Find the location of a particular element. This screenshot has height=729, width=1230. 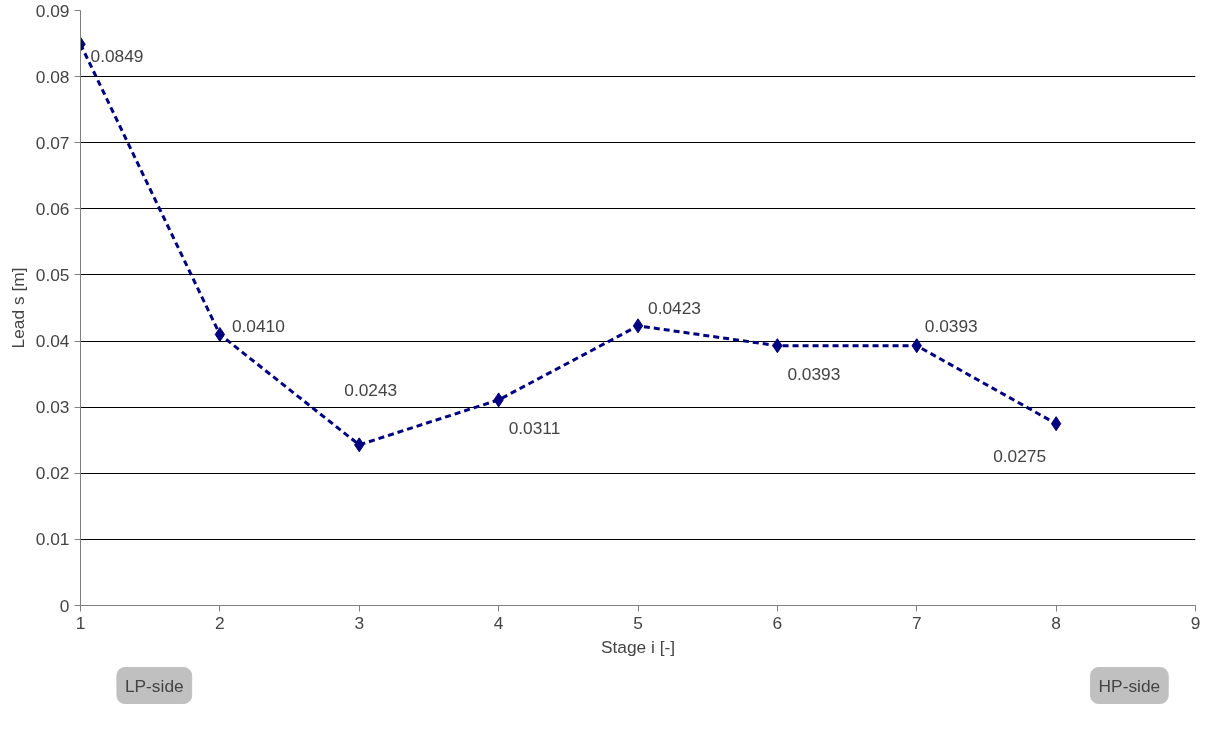

y-tick-label: 0.06 is located at coordinates (52, 208).